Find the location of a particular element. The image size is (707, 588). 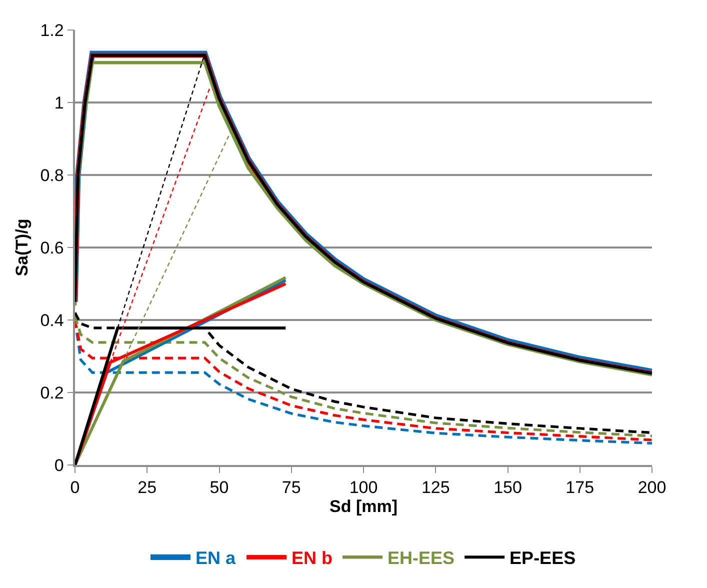

legend-label: EH-EES is located at coordinates (421, 558).